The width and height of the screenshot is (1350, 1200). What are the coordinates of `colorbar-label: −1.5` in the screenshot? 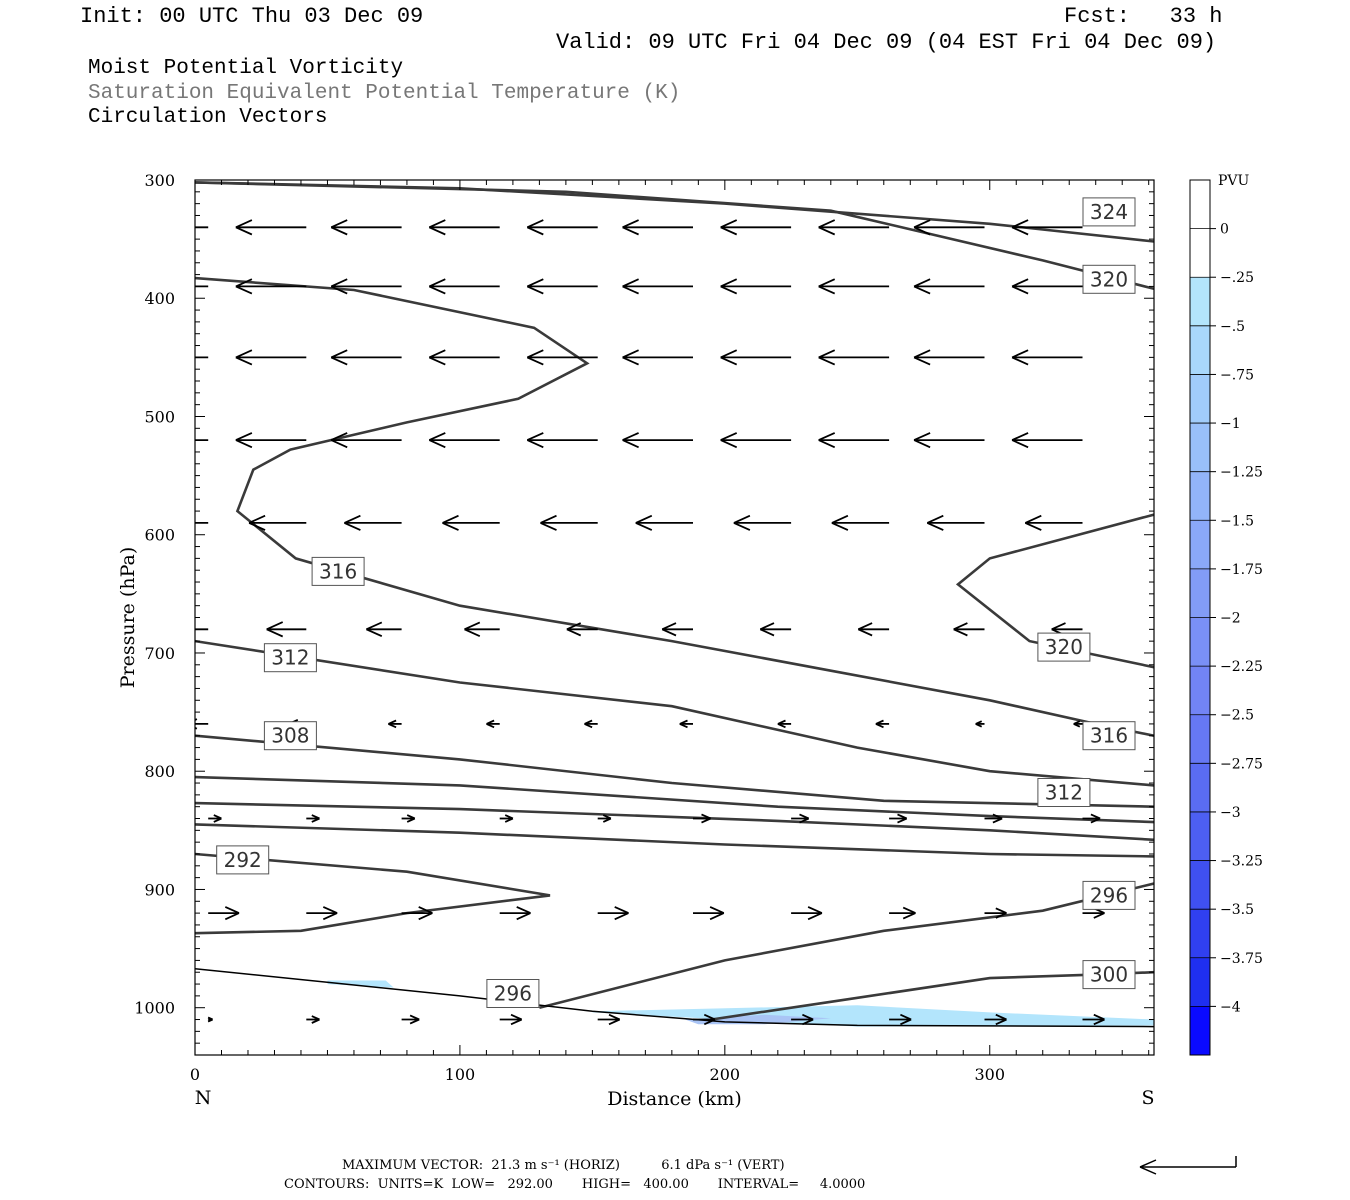 It's located at (1237, 521).